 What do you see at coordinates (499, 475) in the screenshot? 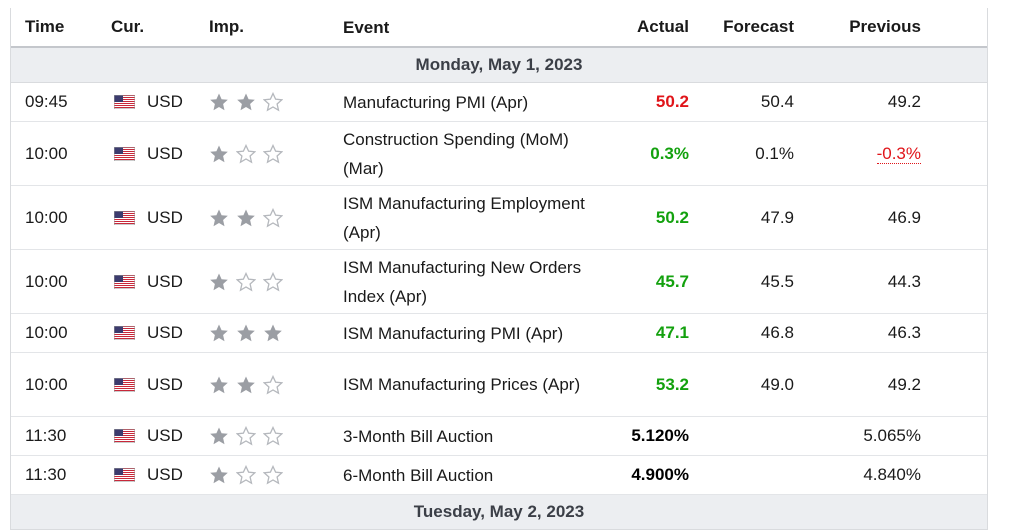
I see `event-row: 11:30 USD 6-Month Bill Auction 4.900% 4.840%` at bounding box center [499, 475].